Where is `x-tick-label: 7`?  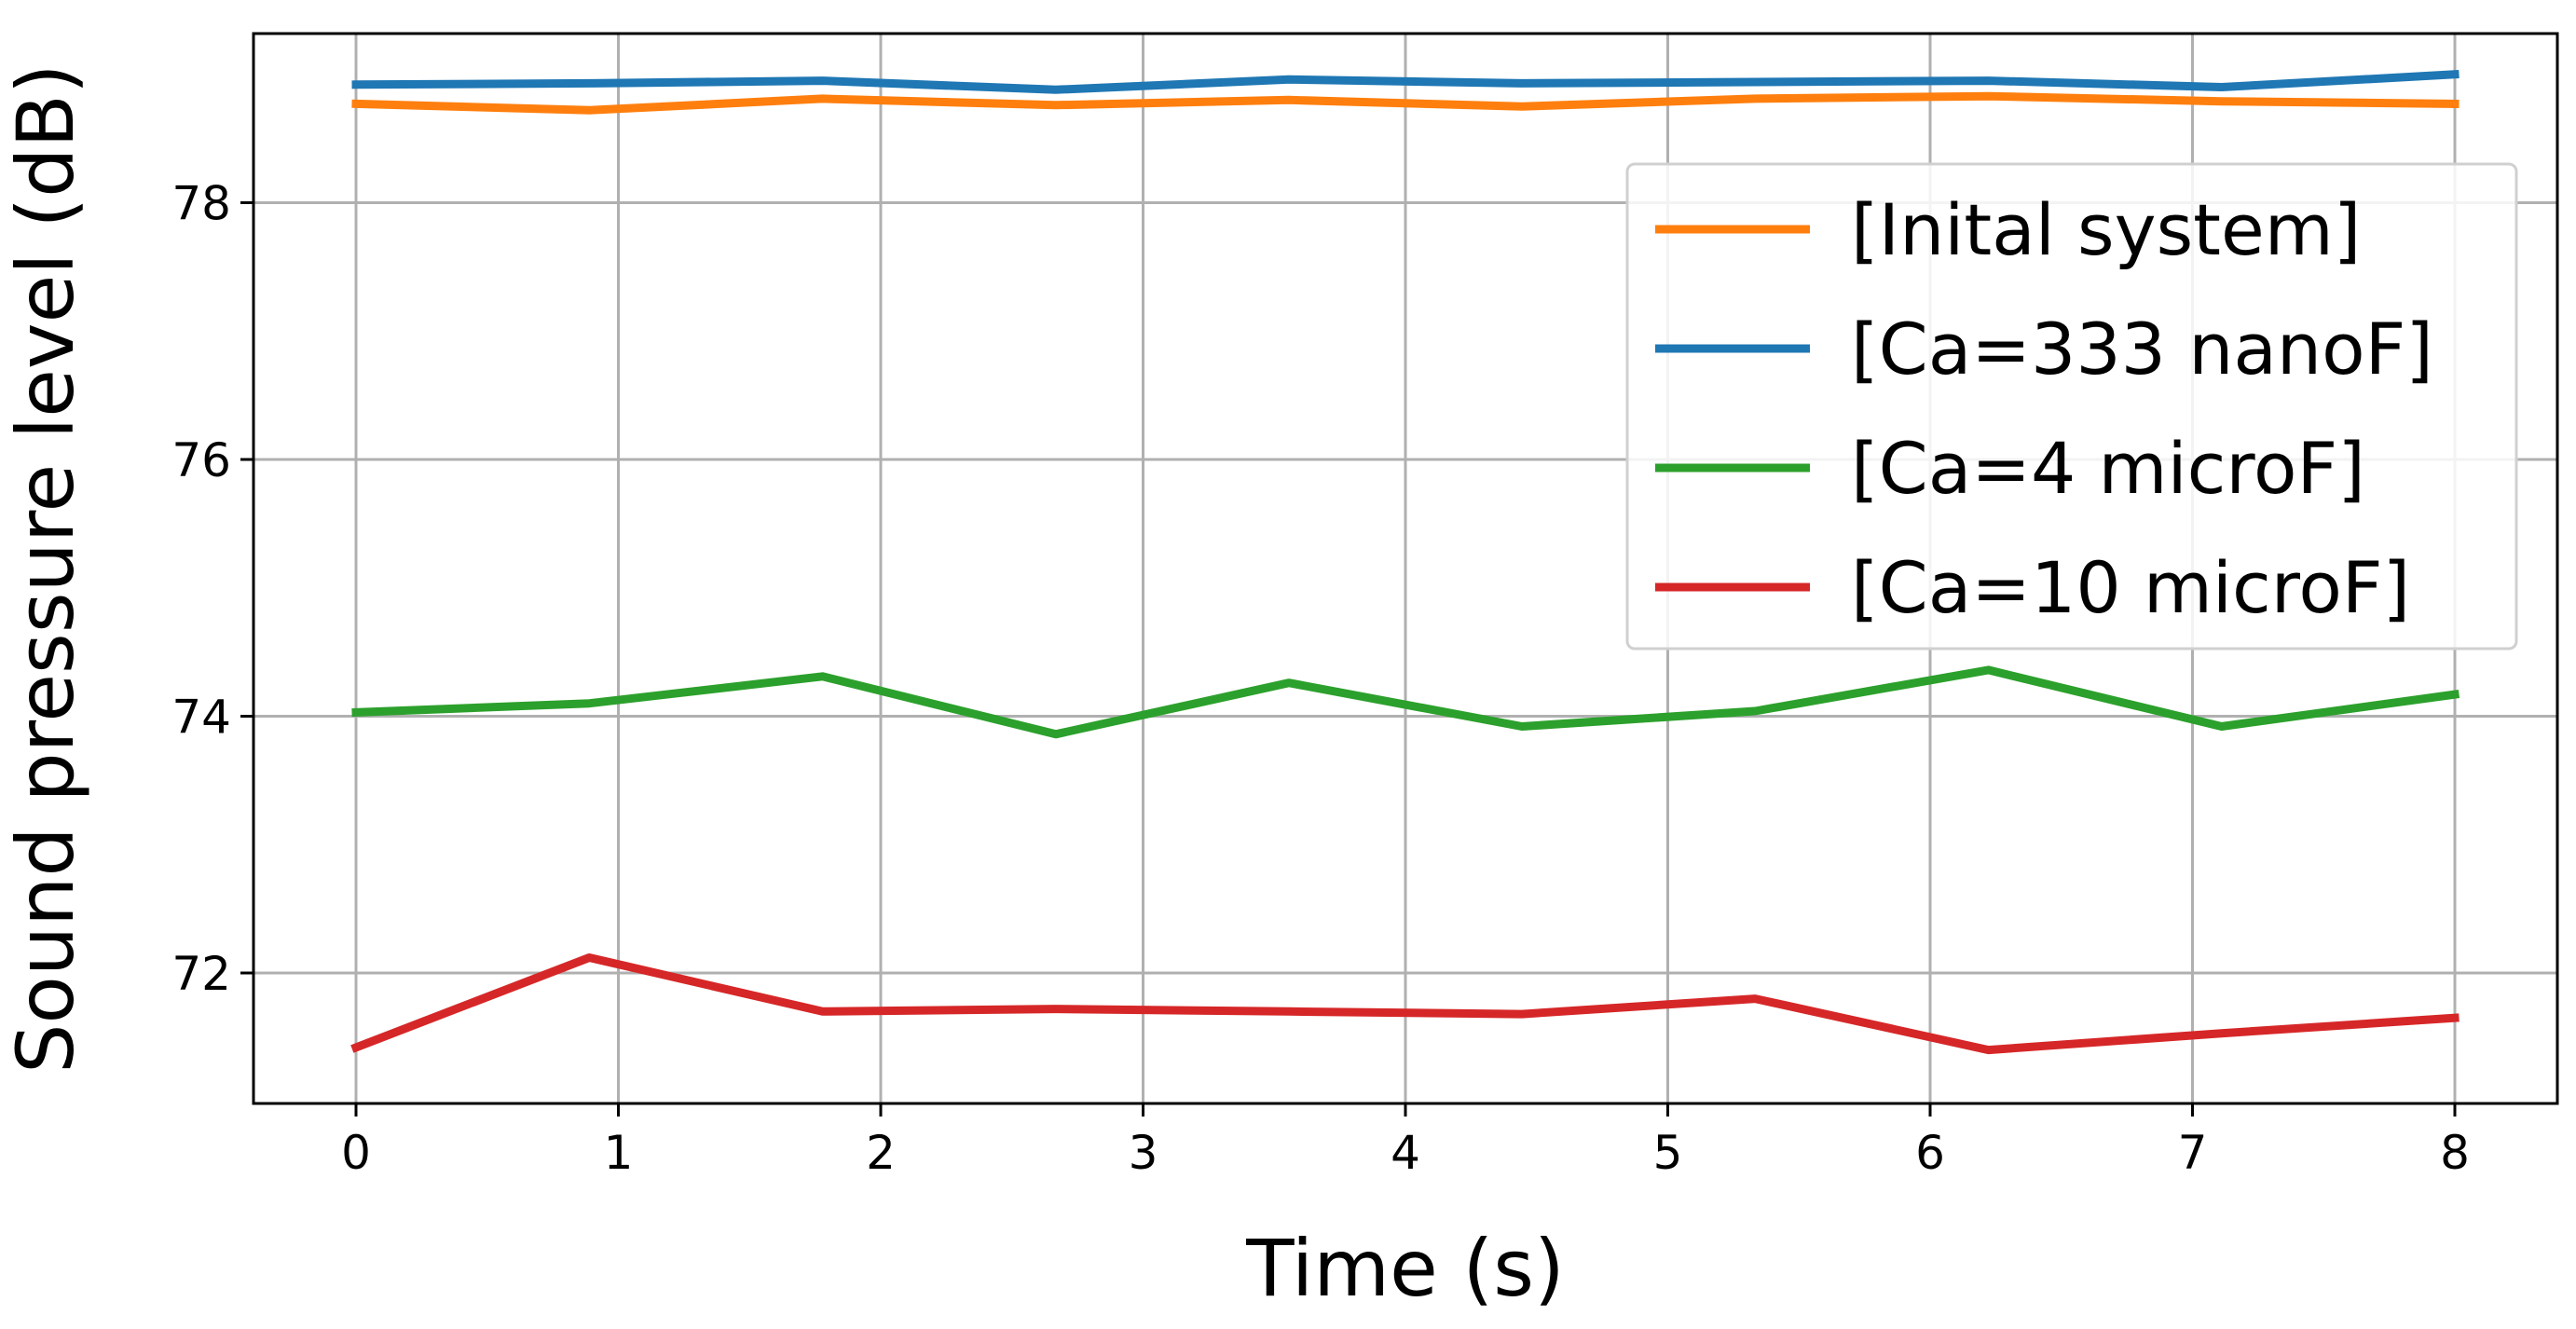 x-tick-label: 7 is located at coordinates (2193, 1153).